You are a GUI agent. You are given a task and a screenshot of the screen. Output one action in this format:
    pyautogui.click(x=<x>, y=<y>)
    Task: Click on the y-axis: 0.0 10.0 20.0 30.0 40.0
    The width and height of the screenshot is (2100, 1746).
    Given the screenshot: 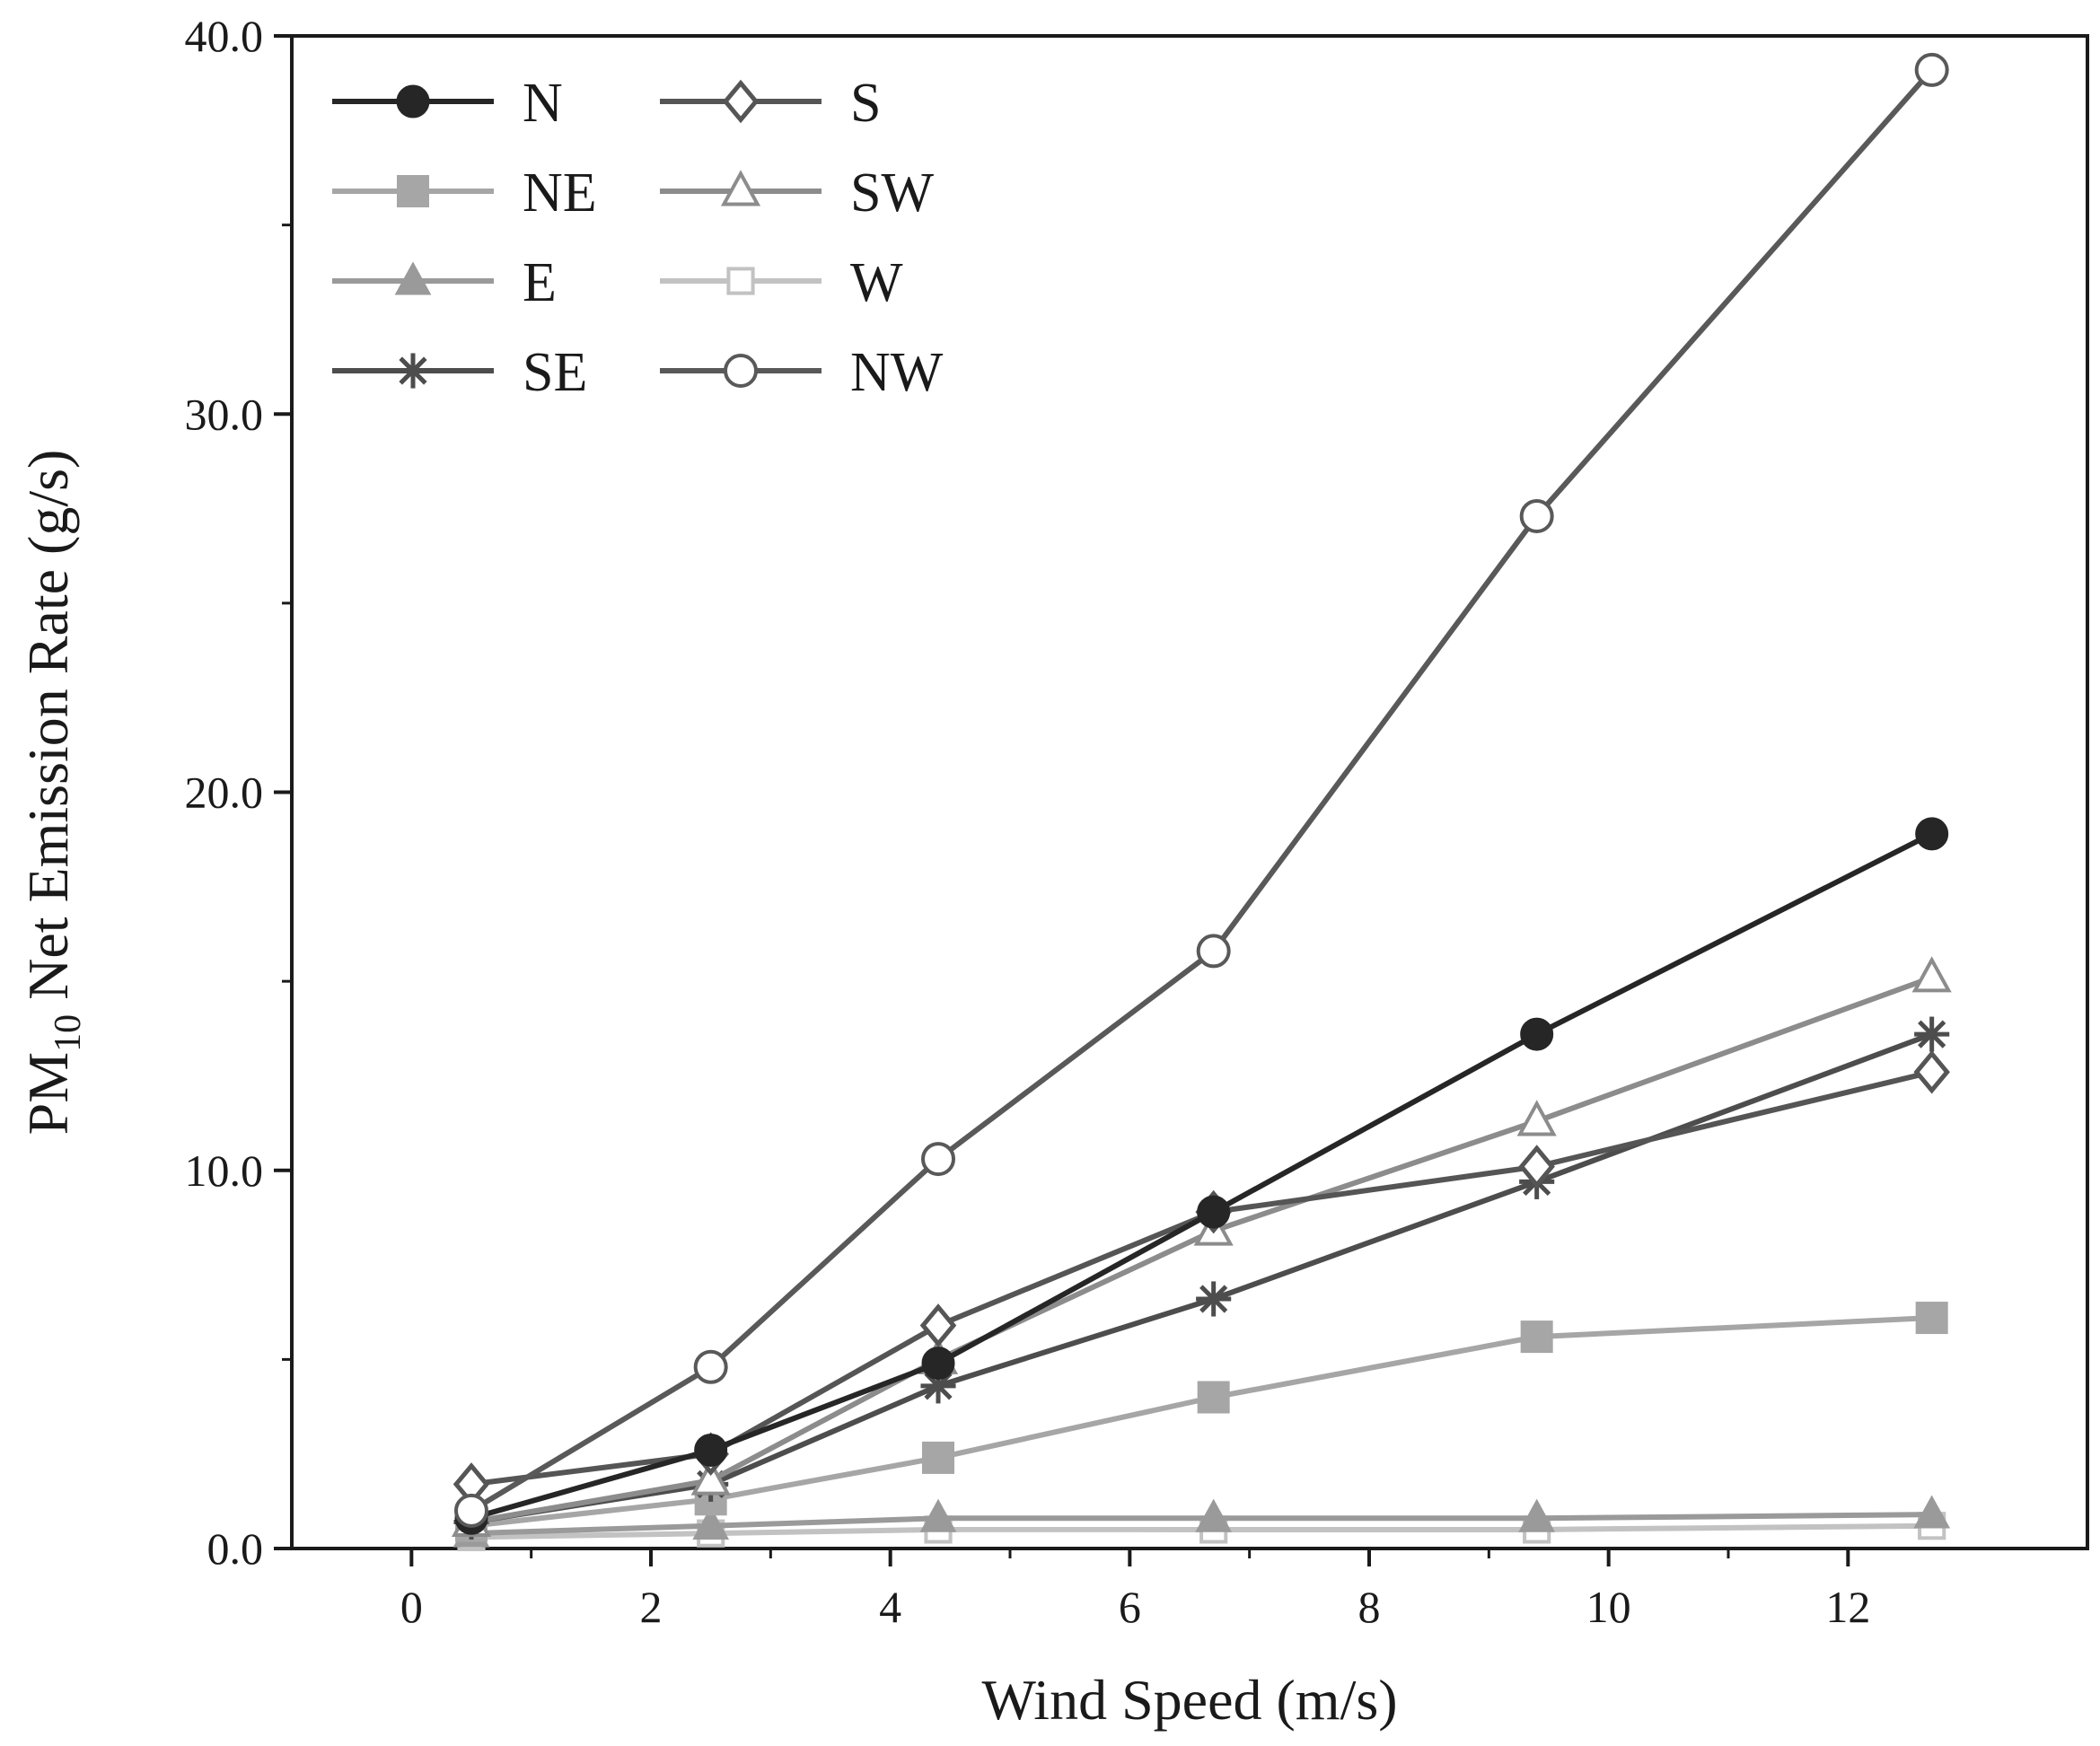 What is the action you would take?
    pyautogui.click(x=238, y=792)
    